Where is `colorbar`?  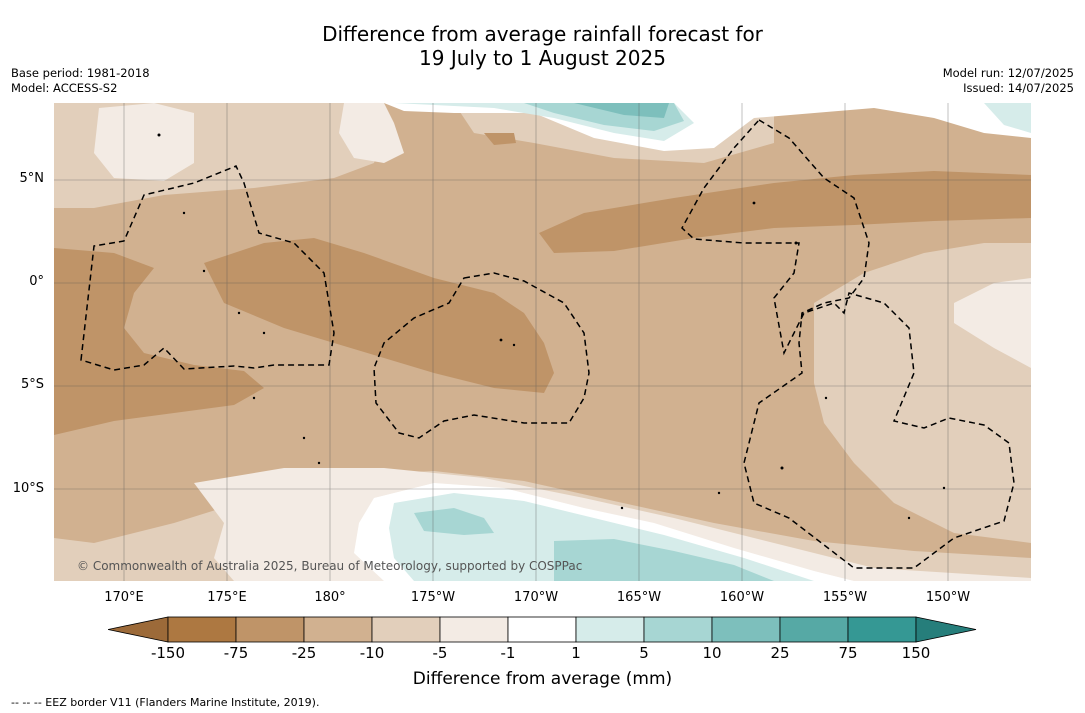
colorbar is located at coordinates (542, 632).